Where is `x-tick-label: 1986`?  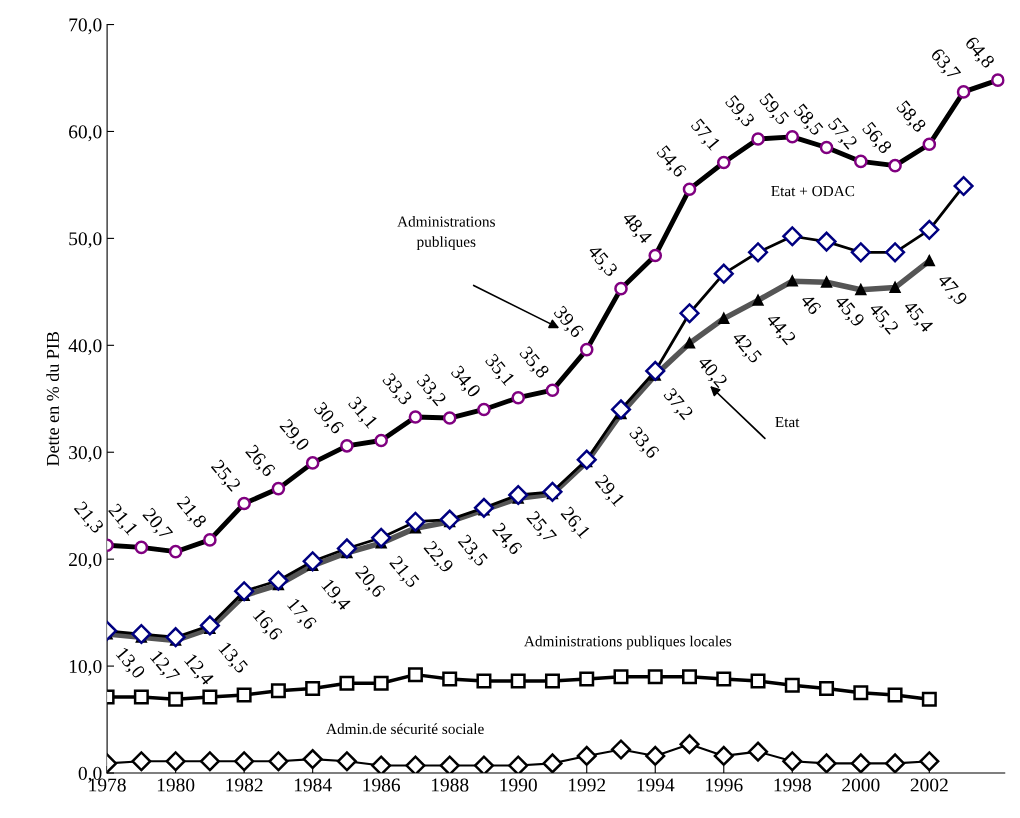
x-tick-label: 1986 is located at coordinates (382, 785).